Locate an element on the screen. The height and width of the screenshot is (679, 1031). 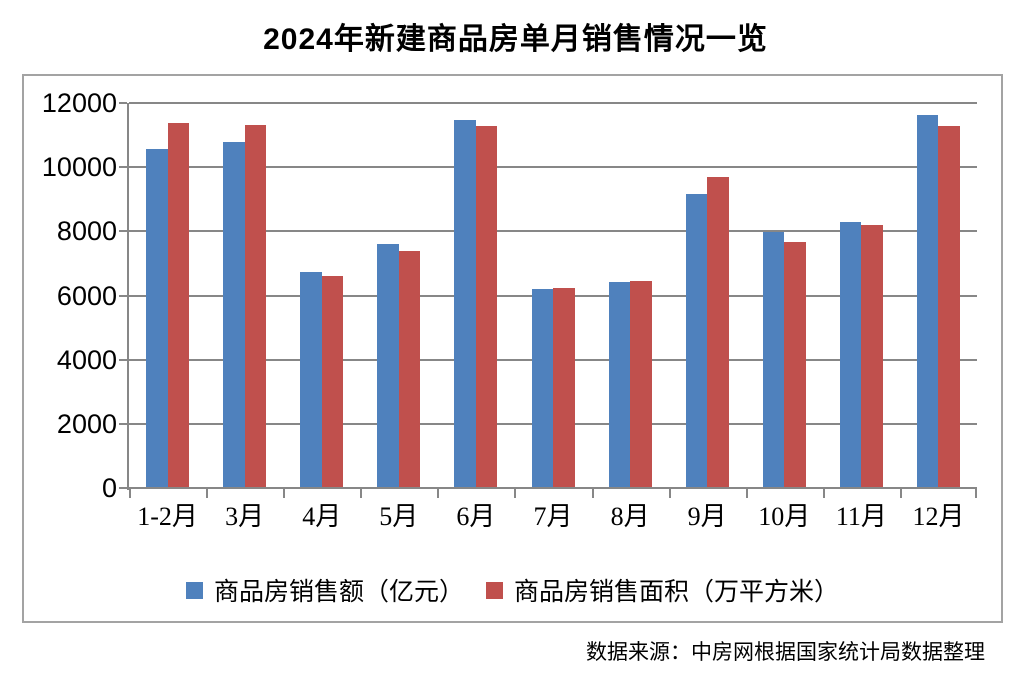
x-axis-tick-label: 12月 is located at coordinates (938, 516).